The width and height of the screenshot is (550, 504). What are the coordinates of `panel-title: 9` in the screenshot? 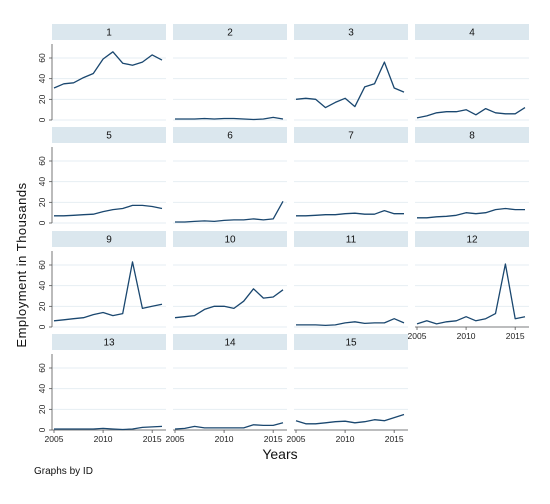 It's located at (109, 240).